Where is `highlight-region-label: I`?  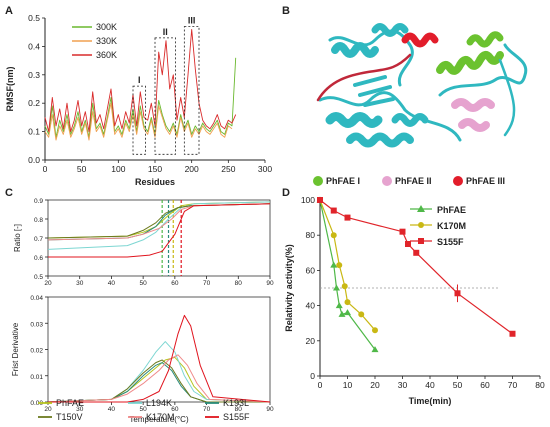
highlight-region-label: I is located at coordinates (139, 80).